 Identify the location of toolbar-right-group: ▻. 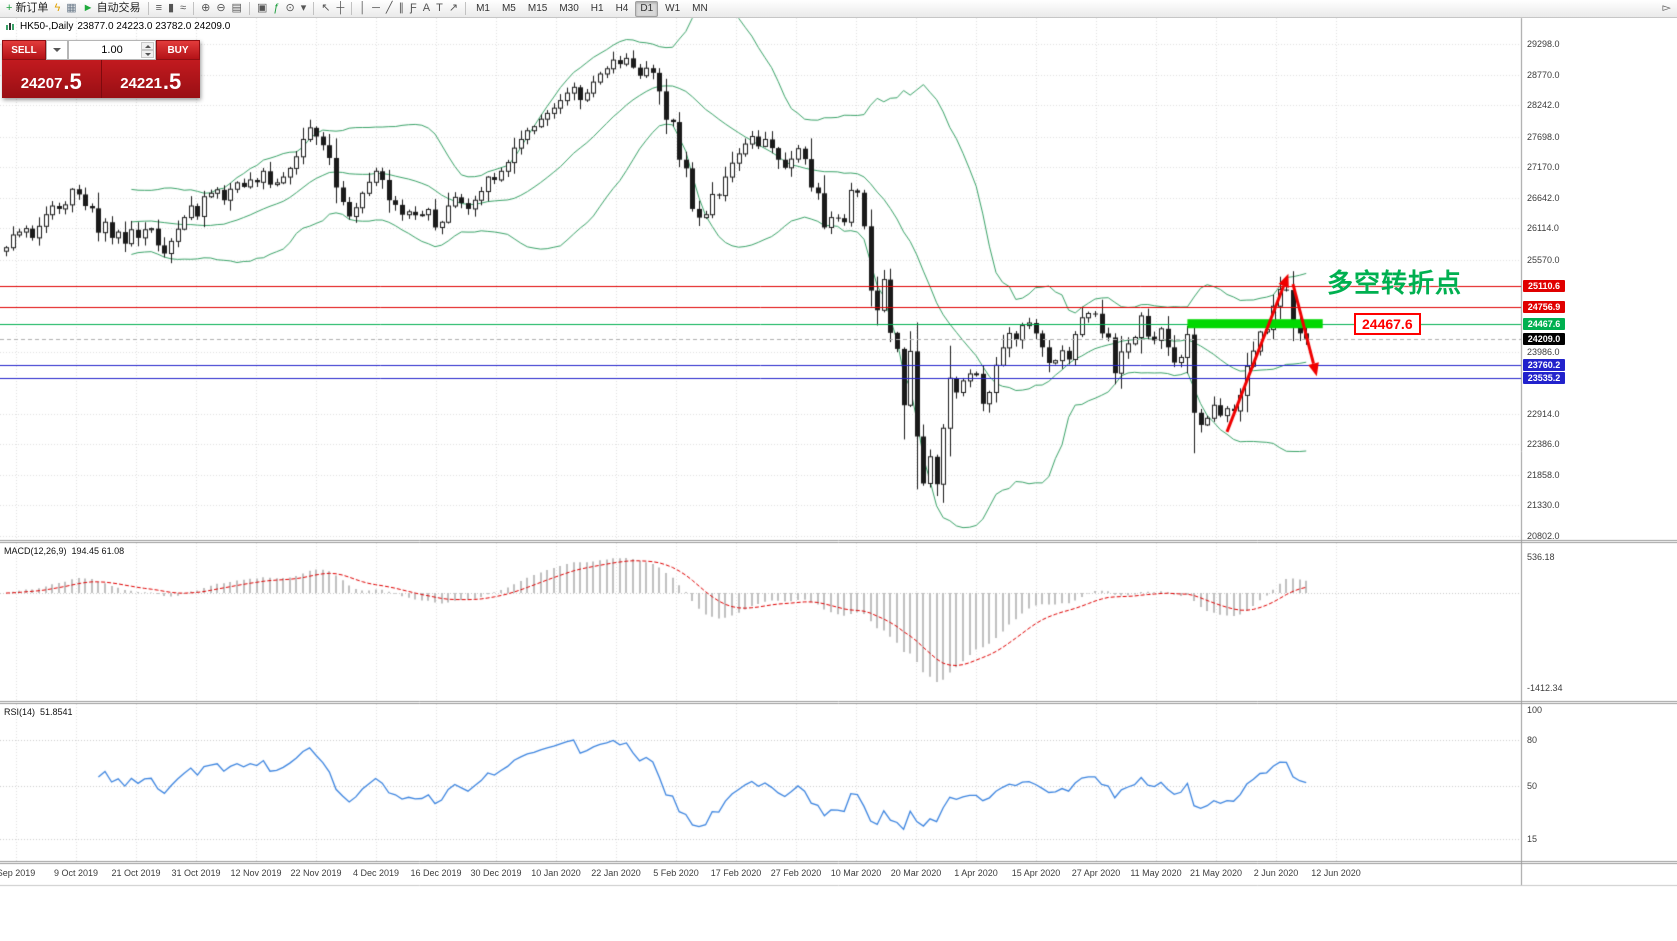
(1667, 8).